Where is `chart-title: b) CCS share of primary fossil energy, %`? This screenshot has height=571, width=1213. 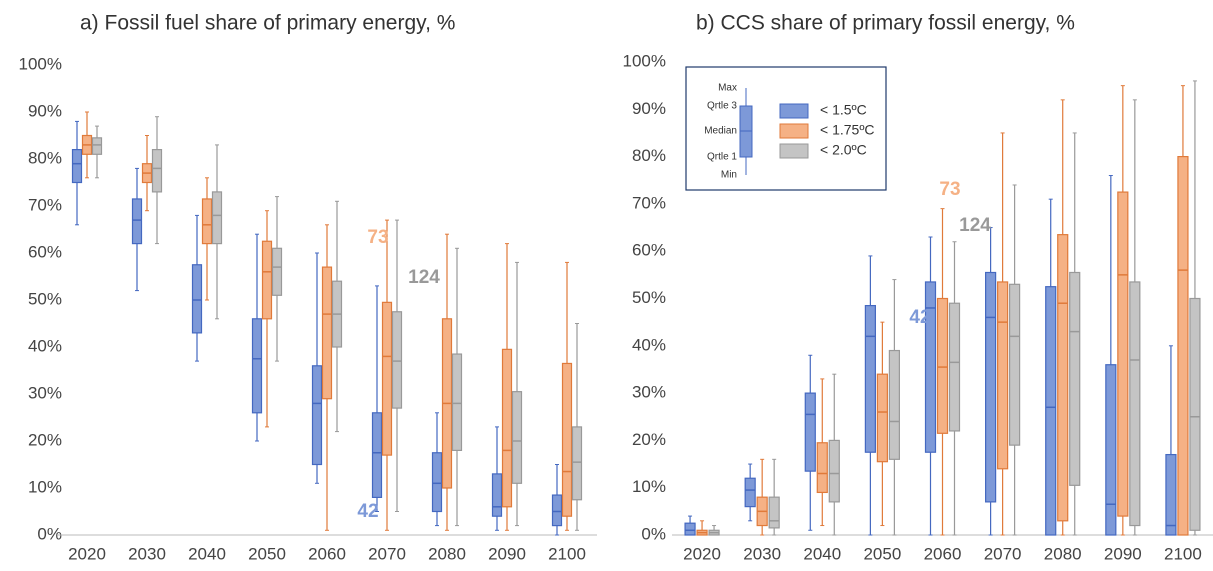 chart-title: b) CCS share of primary fossil energy, % is located at coordinates (885, 23).